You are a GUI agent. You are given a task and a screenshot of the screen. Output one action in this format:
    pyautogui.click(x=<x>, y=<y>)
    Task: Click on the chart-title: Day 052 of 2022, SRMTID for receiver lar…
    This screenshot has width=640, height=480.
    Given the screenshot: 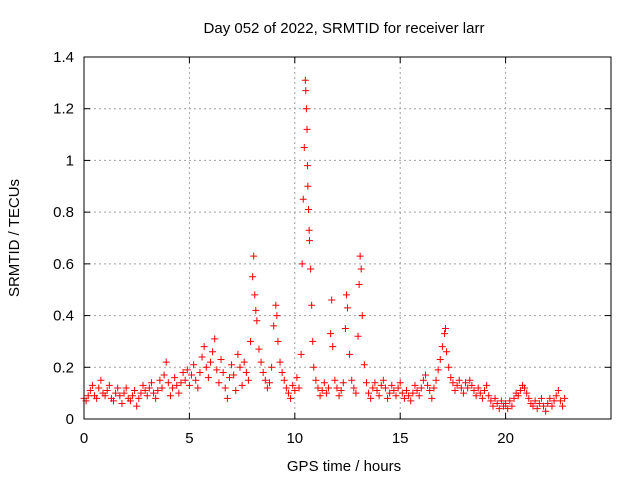 What is the action you would take?
    pyautogui.click(x=344, y=28)
    